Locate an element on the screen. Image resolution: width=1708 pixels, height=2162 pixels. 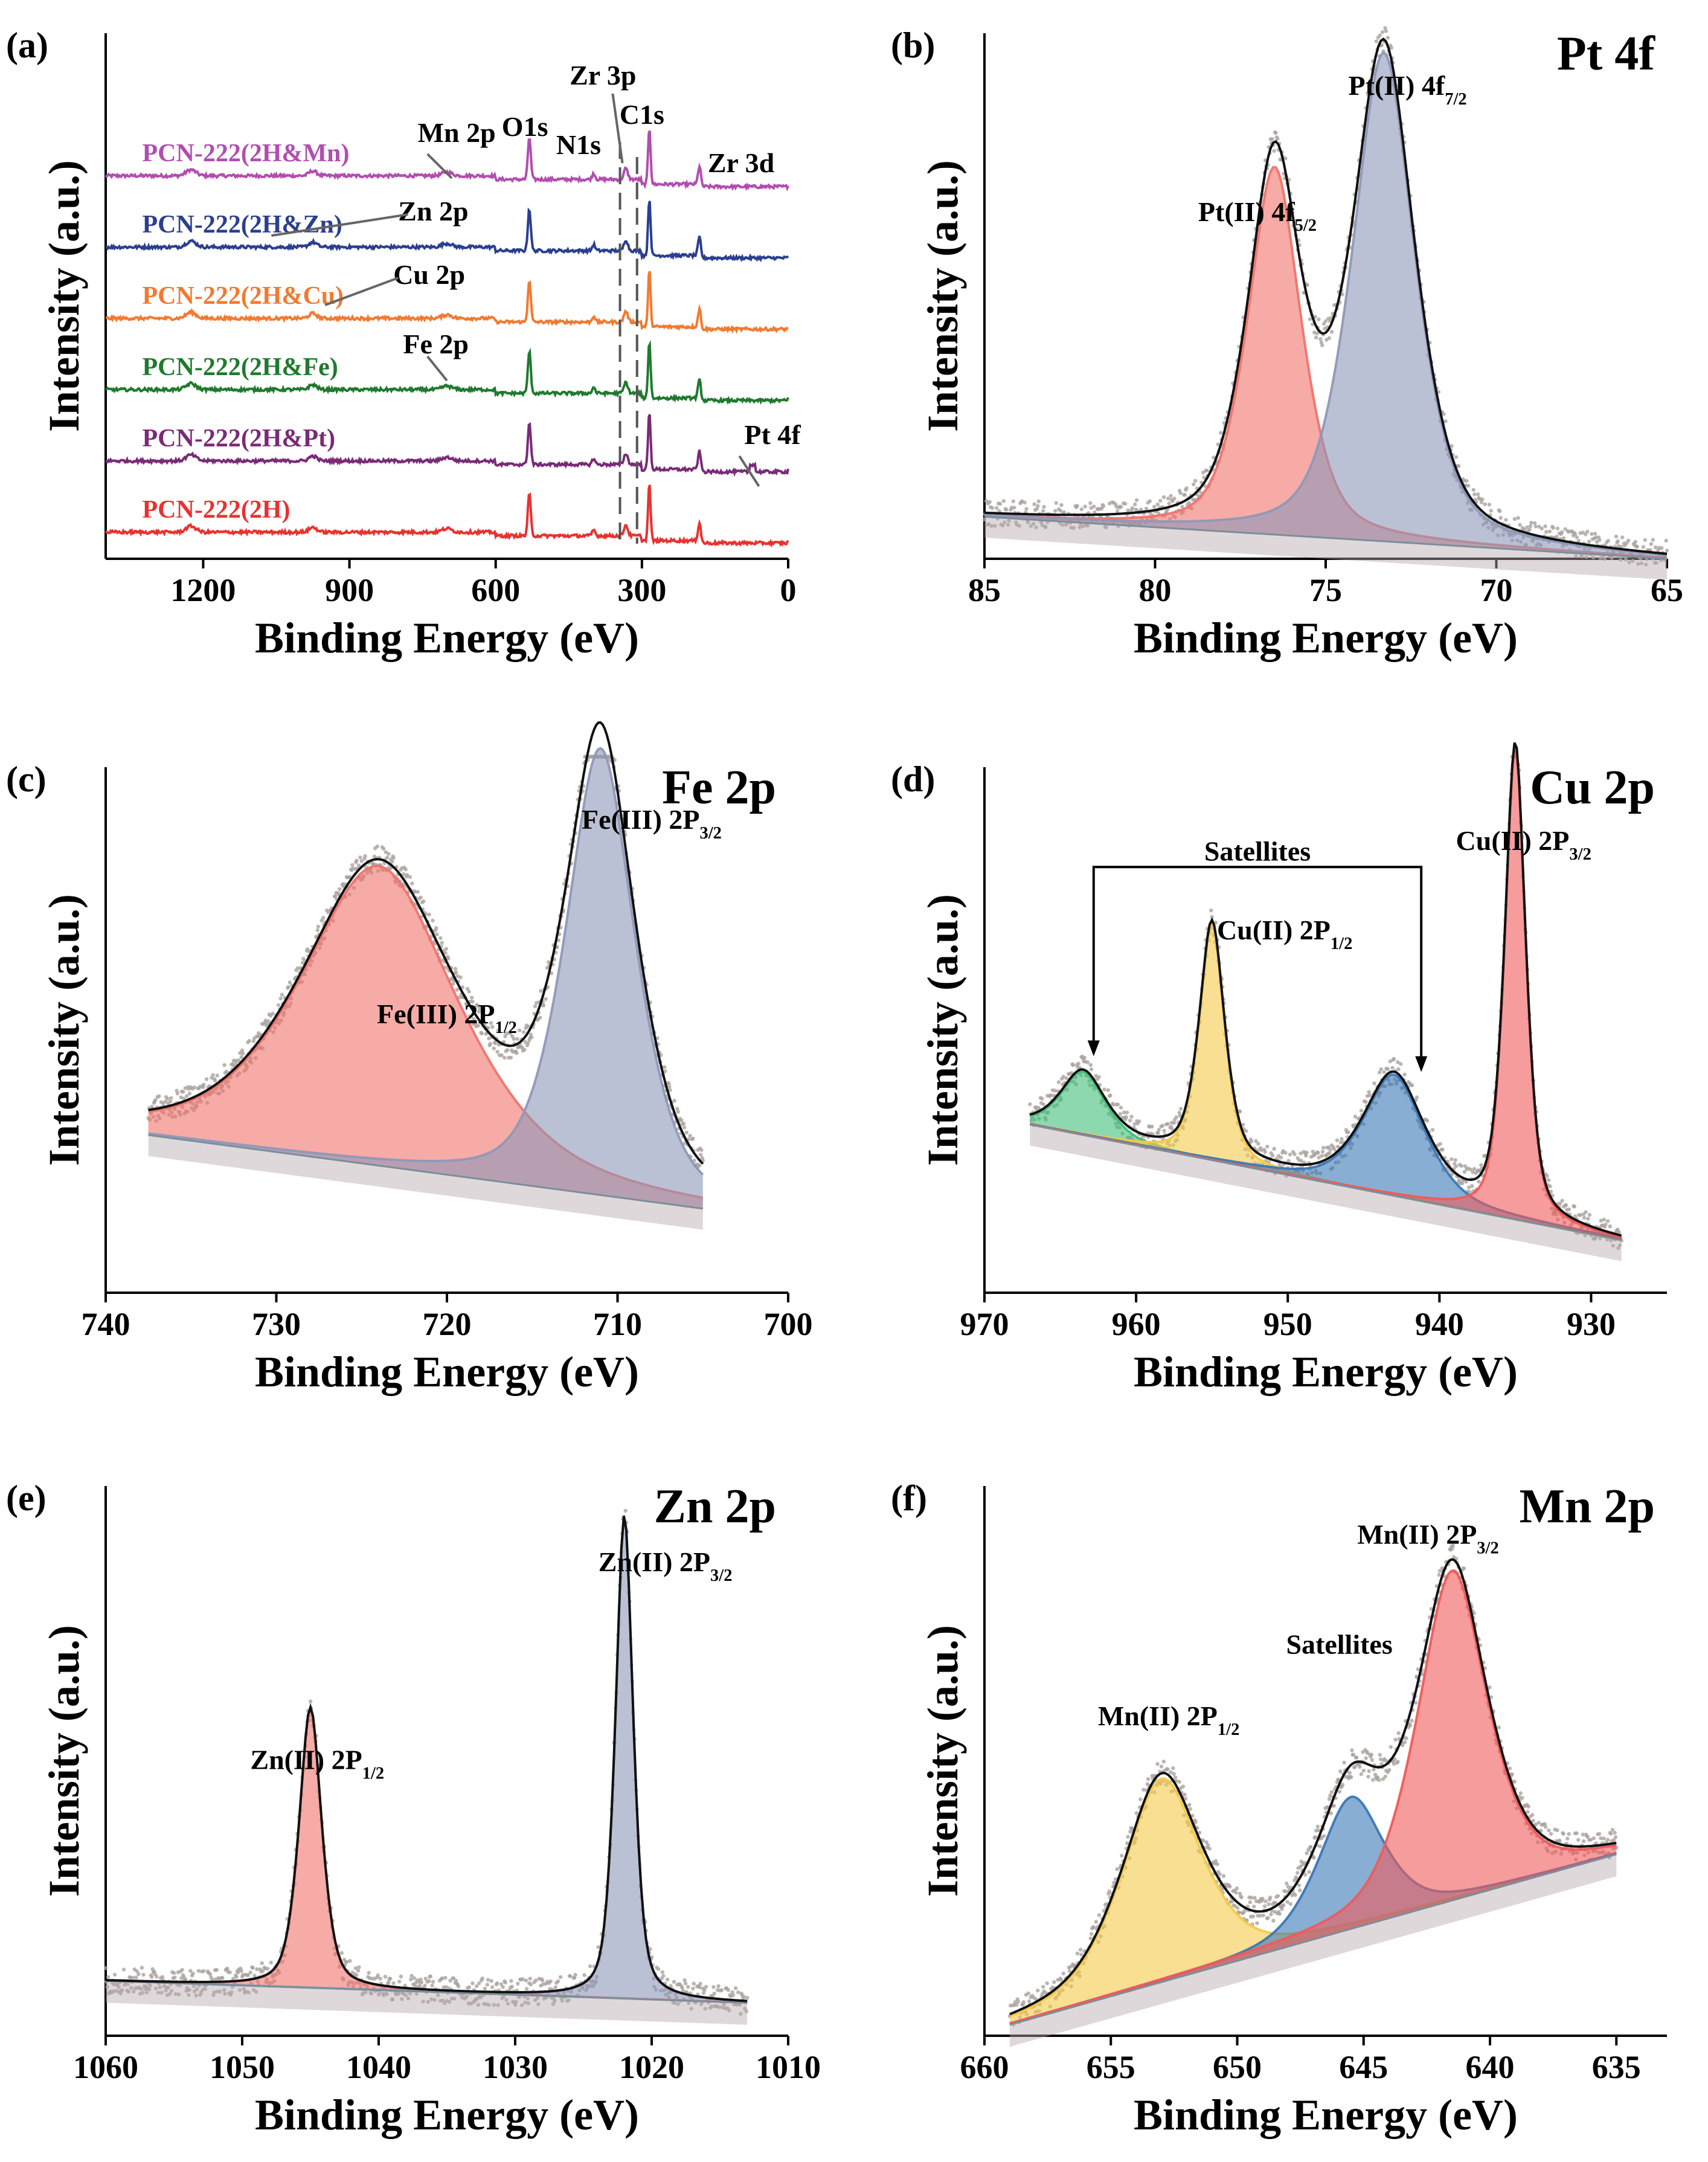
peak-label: Zn 2p is located at coordinates (433, 212).